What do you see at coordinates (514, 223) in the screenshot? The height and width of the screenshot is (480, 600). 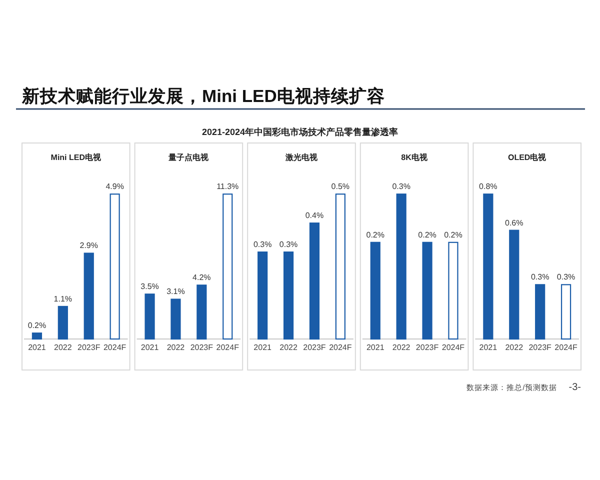 I see `data-label: 0.6%` at bounding box center [514, 223].